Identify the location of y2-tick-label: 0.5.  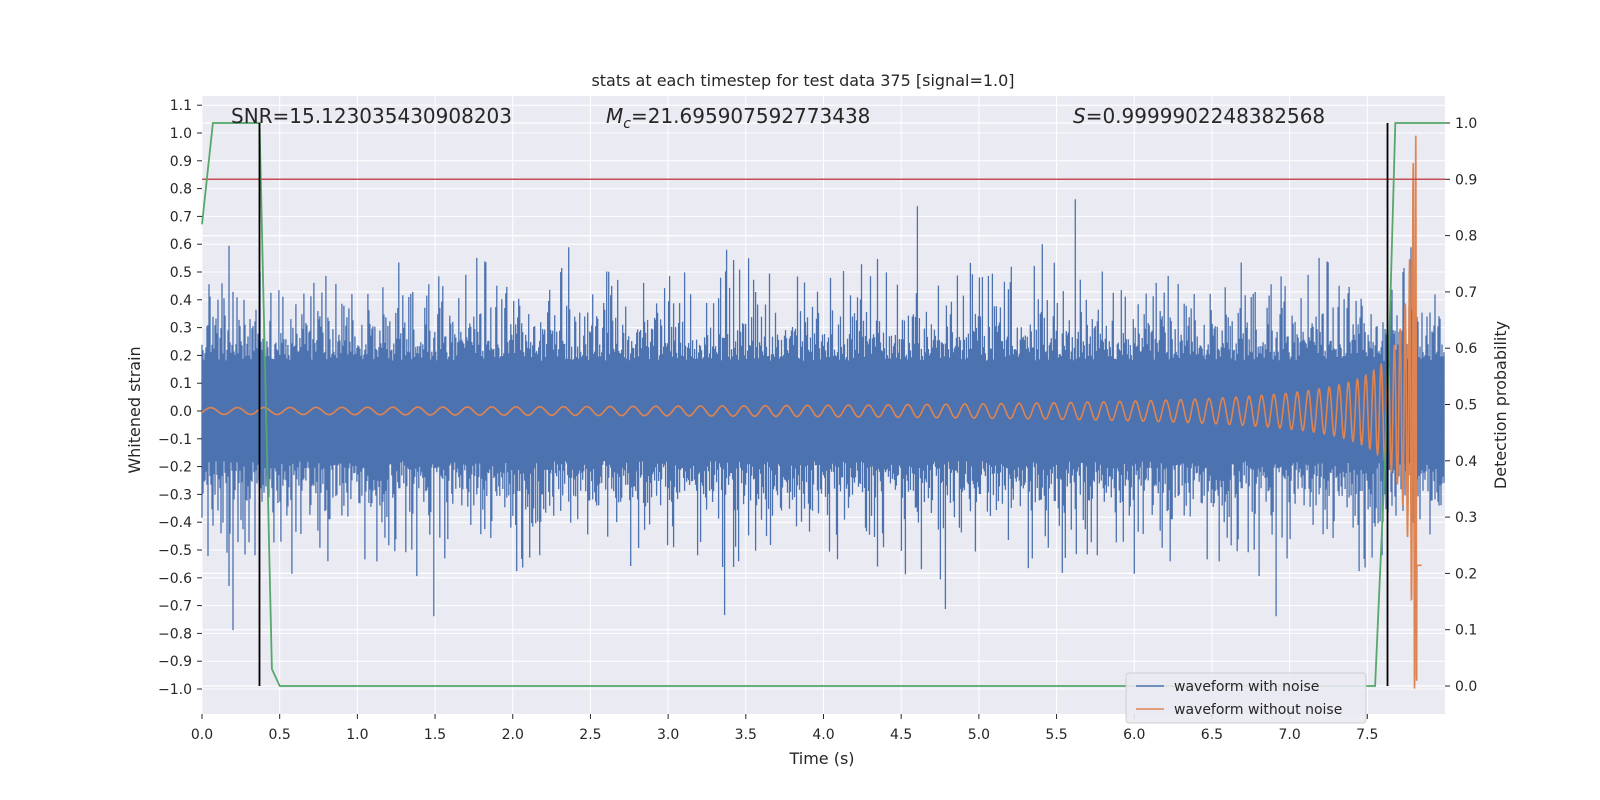
(1466, 406).